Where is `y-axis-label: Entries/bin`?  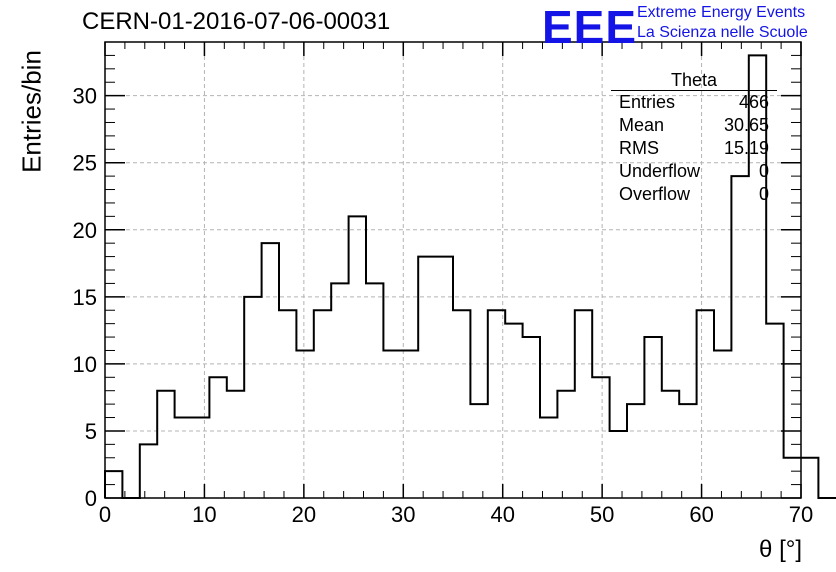
y-axis-label: Entries/bin is located at coordinates (31, 111).